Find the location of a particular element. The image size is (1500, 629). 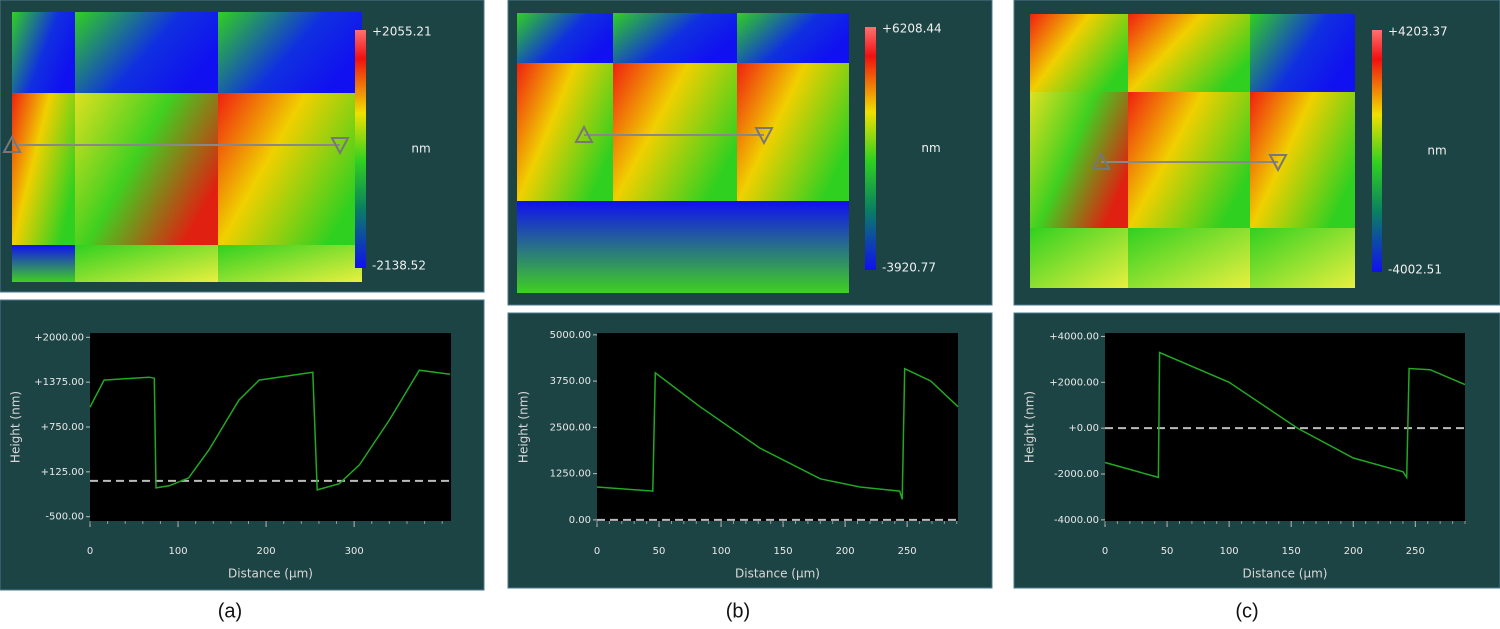

y-tick-label: -4000.00 is located at coordinates (1076, 520).